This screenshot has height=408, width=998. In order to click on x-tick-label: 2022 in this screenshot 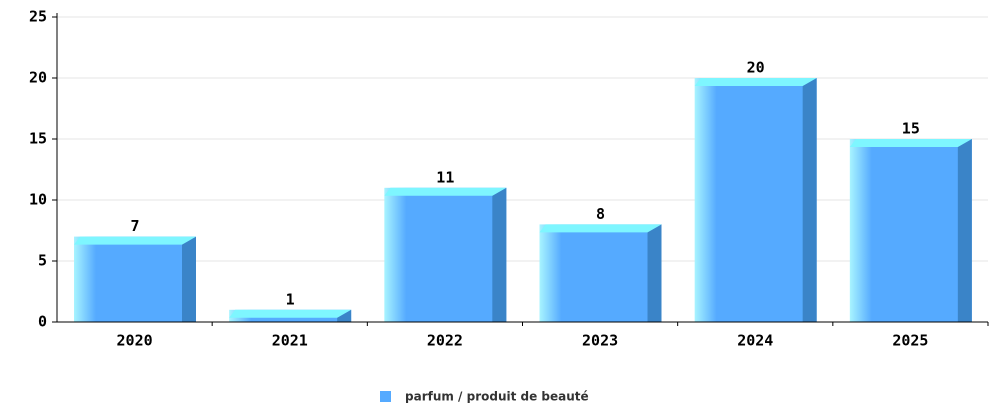, I will do `click(445, 341)`.